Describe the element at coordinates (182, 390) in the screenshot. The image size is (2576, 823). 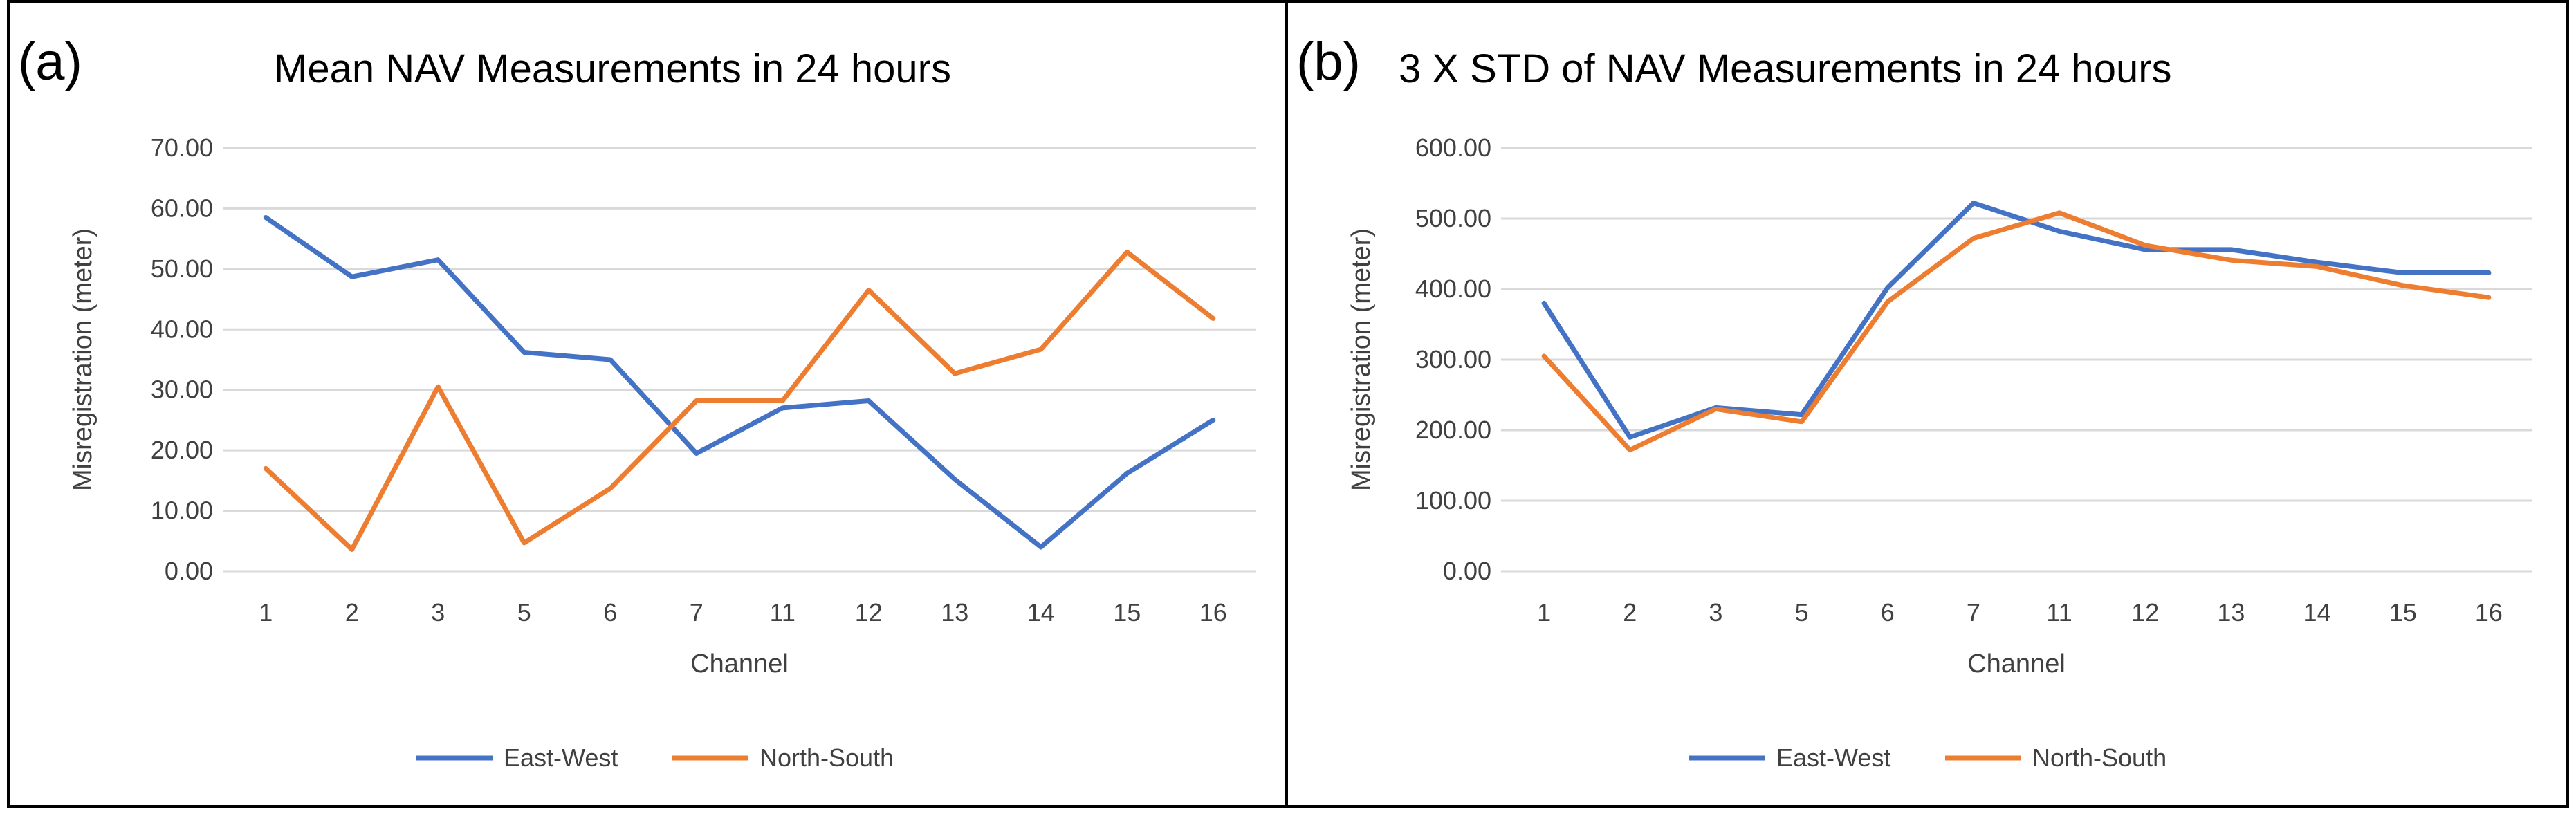
I see `y-tick-label: 30.00` at that location.